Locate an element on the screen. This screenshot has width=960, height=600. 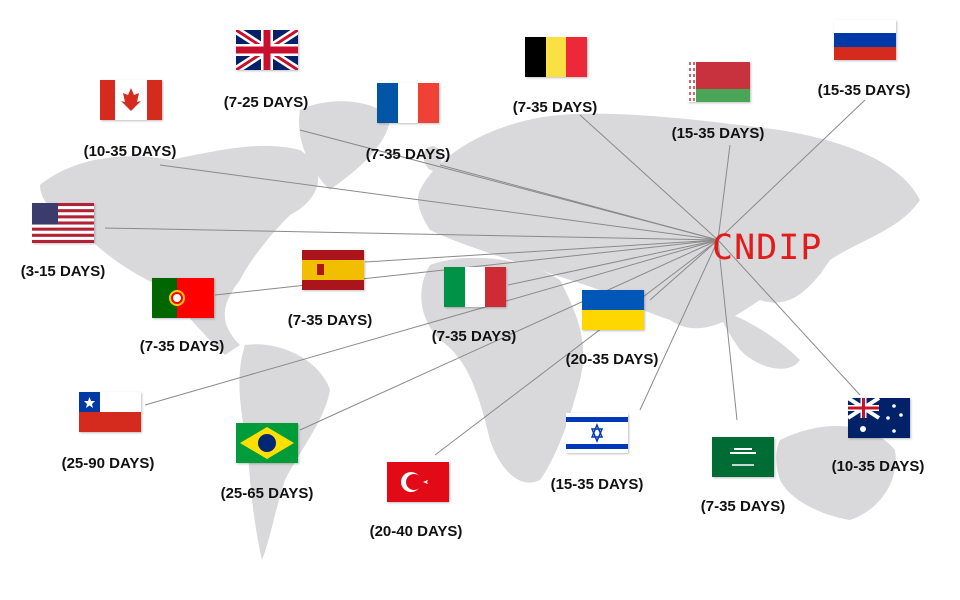
brazil-flag-icon is located at coordinates (267, 443).